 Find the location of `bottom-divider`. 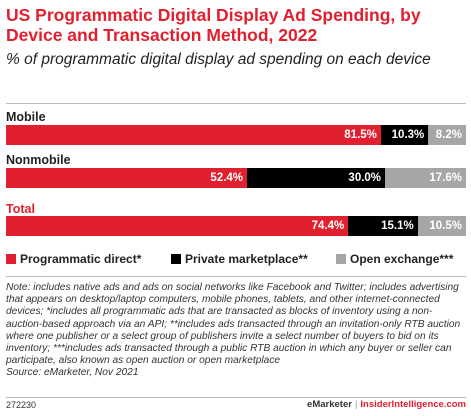

bottom-divider is located at coordinates (236, 276).